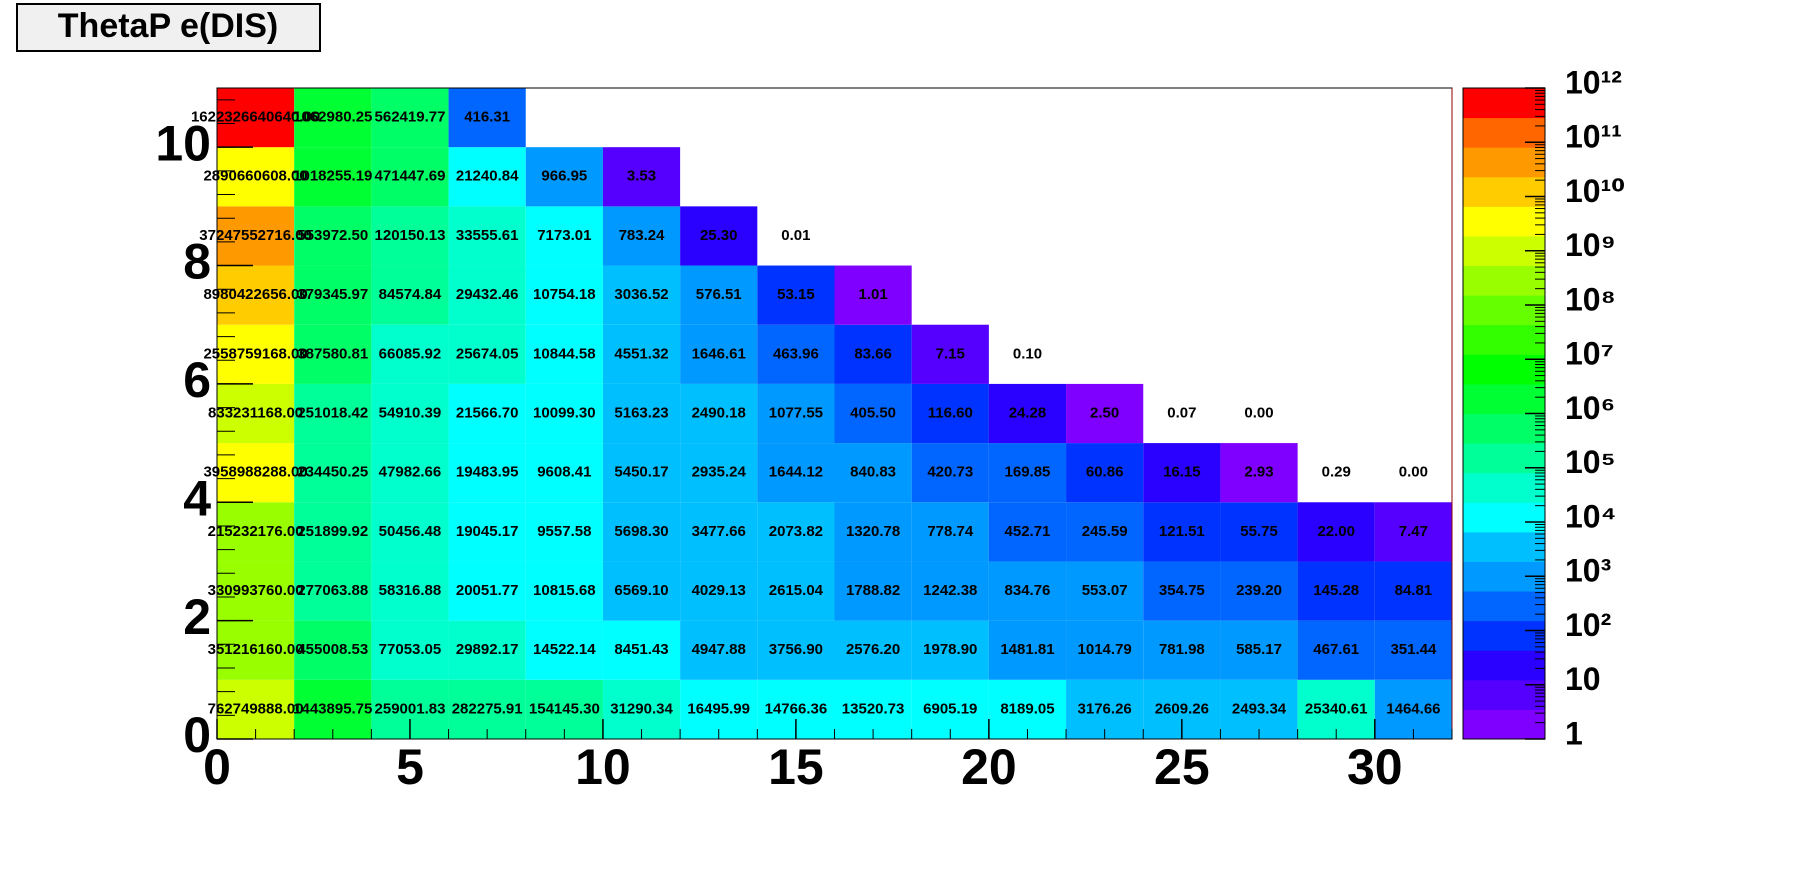 Image resolution: width=1796 pixels, height=872 pixels. I want to click on x-tick-label: 10, so click(603, 767).